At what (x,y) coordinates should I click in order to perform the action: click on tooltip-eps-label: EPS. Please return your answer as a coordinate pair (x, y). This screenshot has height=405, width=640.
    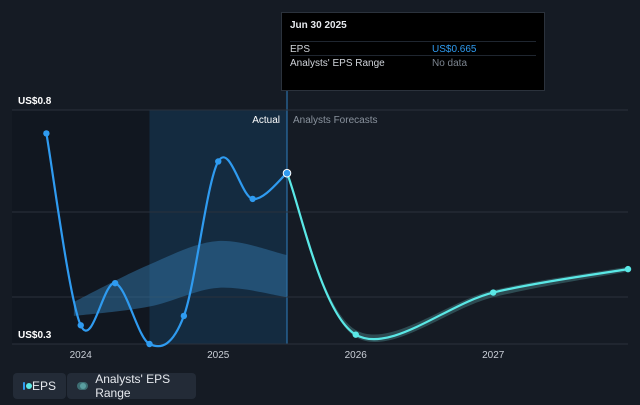
    Looking at the image, I should click on (300, 49).